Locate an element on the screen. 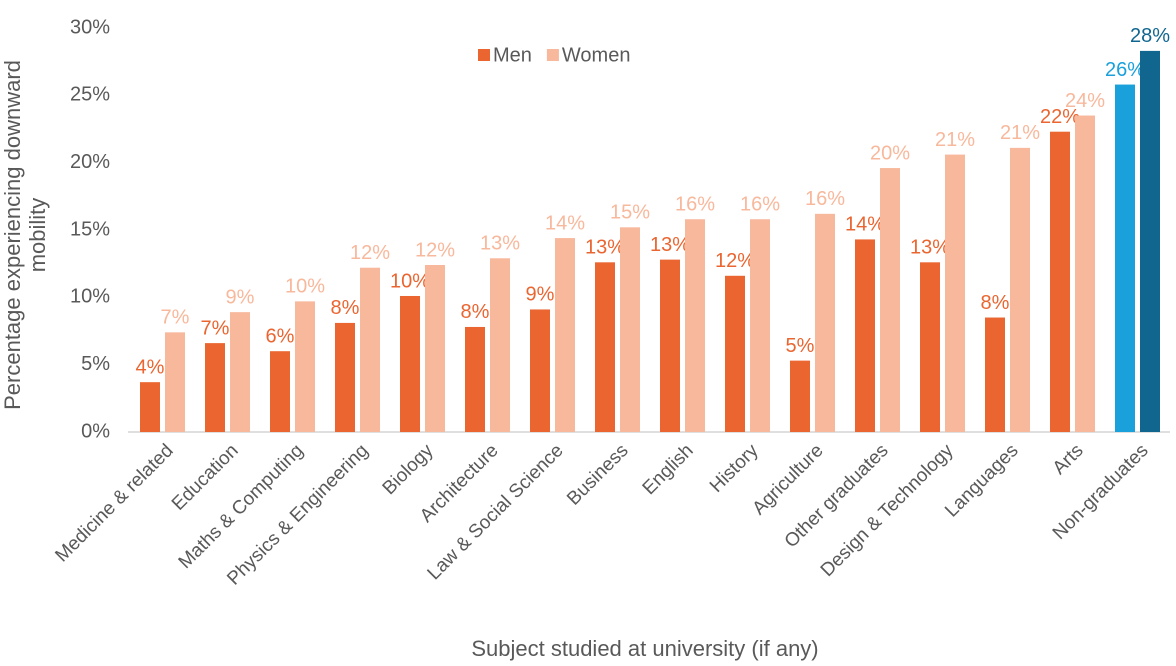 The image size is (1176, 666). y-tick-label: 20% is located at coordinates (90, 162).